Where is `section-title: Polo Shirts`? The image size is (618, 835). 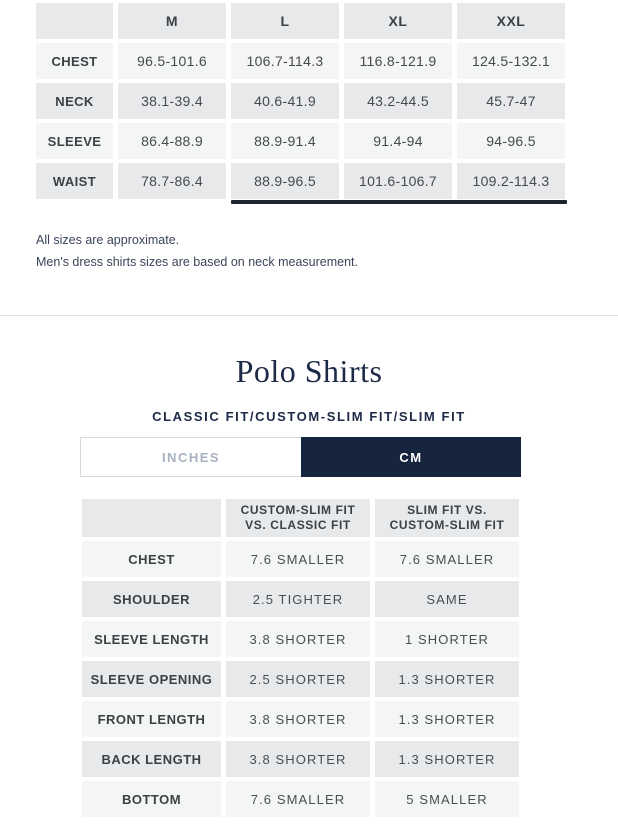 section-title: Polo Shirts is located at coordinates (309, 371).